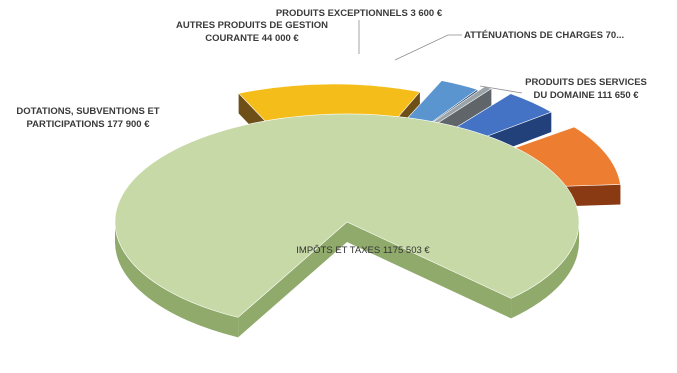 This screenshot has height=373, width=677. What do you see at coordinates (586, 82) in the screenshot?
I see `slice-label-line: PRODUITS DES SERVICES` at bounding box center [586, 82].